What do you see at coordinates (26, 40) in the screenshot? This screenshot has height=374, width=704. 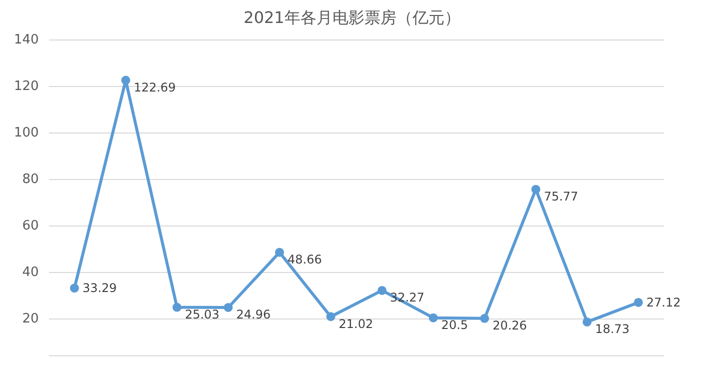 I see `y-tick-label: 140` at bounding box center [26, 40].